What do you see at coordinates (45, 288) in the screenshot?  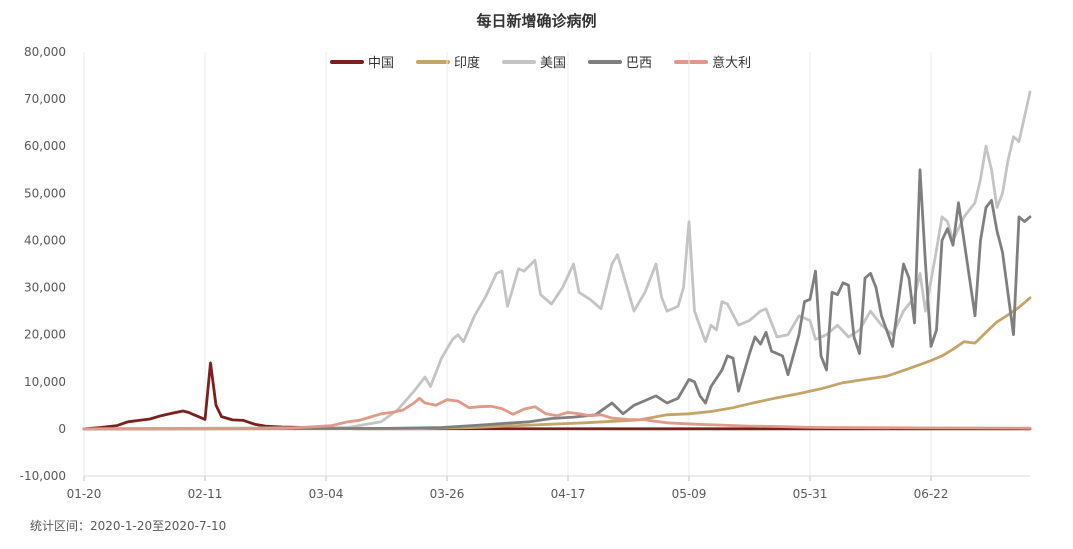 I see `y-tick-label-4: 30,000` at bounding box center [45, 288].